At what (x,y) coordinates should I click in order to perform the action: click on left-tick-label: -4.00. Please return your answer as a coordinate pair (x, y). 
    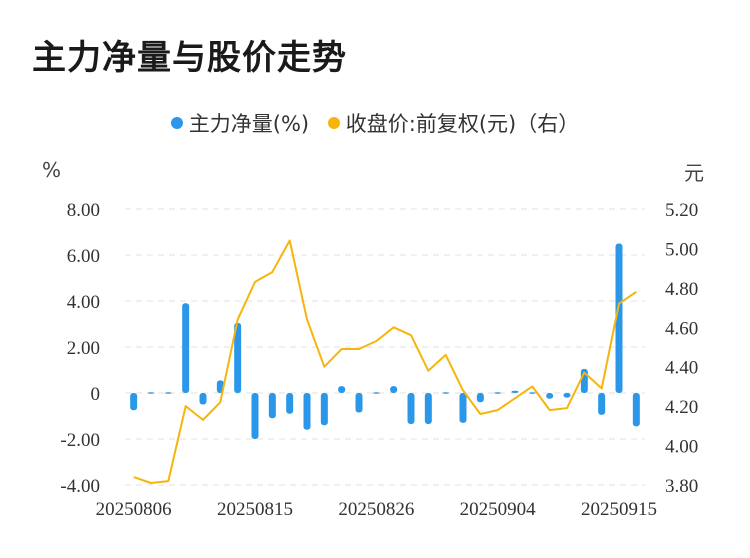
    Looking at the image, I should click on (80, 486).